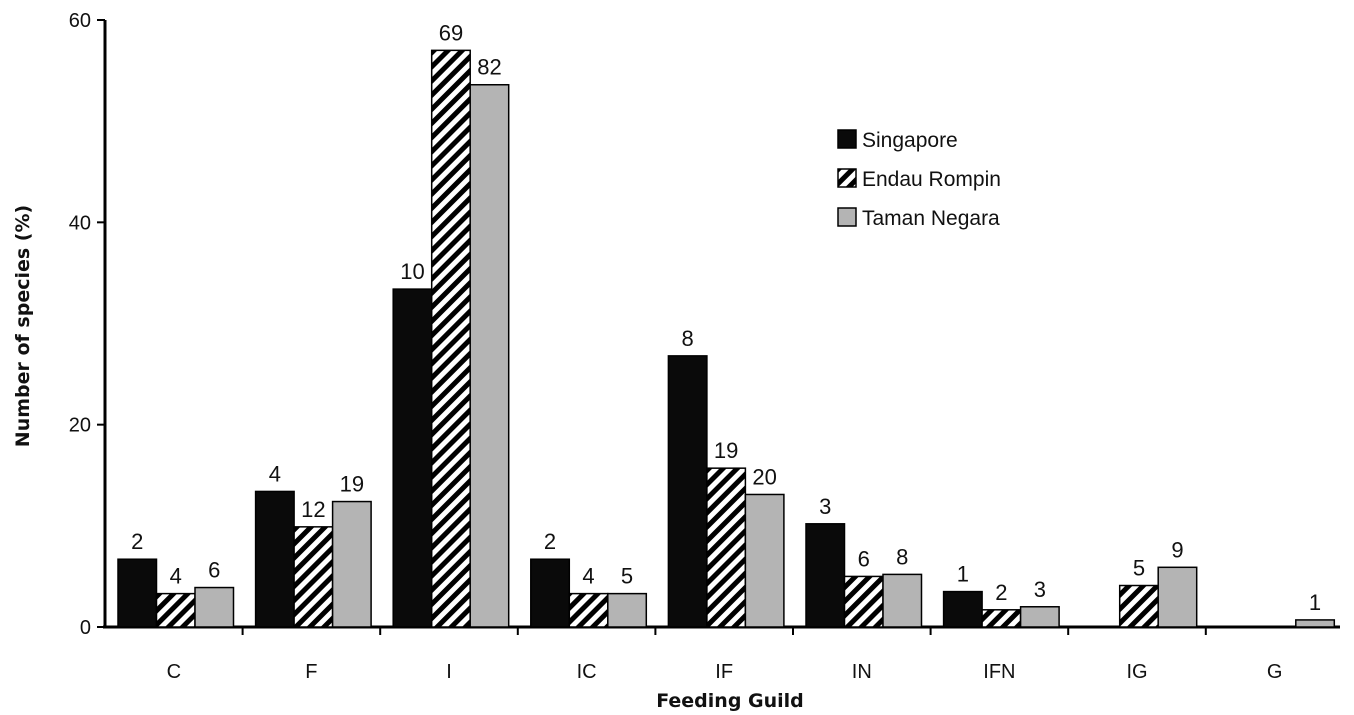 This screenshot has width=1354, height=715. Describe the element at coordinates (176, 610) in the screenshot. I see `bar-endau-rompin-c` at that location.